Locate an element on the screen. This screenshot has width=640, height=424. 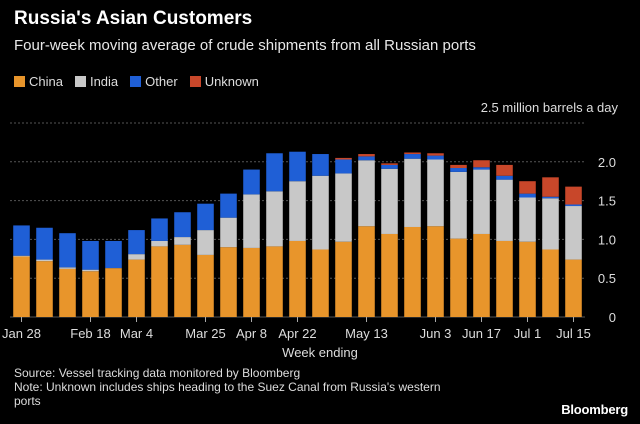
legend-swatch-unknown is located at coordinates (195, 81).